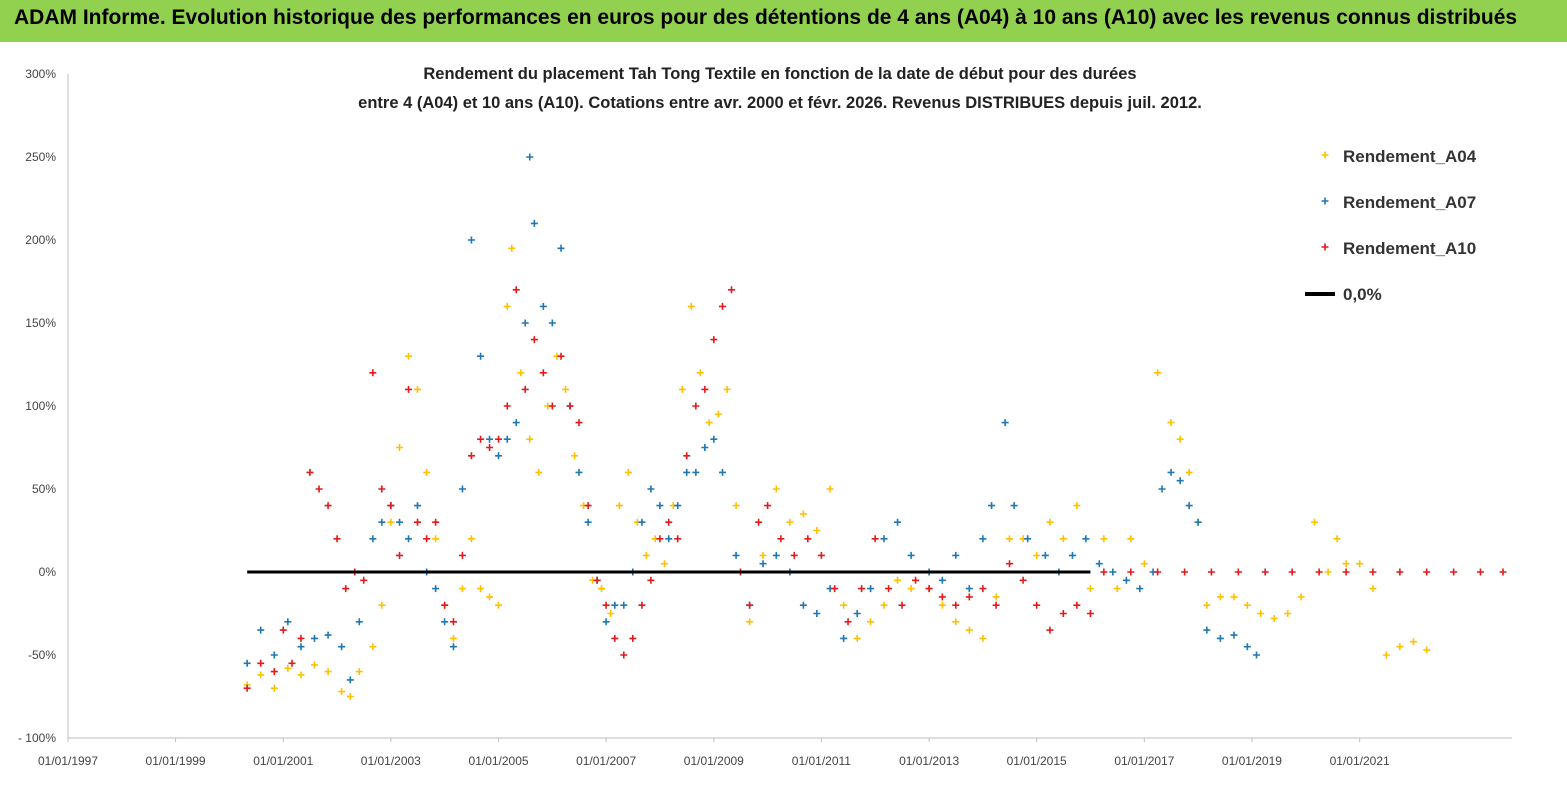 The height and width of the screenshot is (795, 1567). Describe the element at coordinates (48, 572) in the screenshot. I see `y-tick-label: 0%` at that location.